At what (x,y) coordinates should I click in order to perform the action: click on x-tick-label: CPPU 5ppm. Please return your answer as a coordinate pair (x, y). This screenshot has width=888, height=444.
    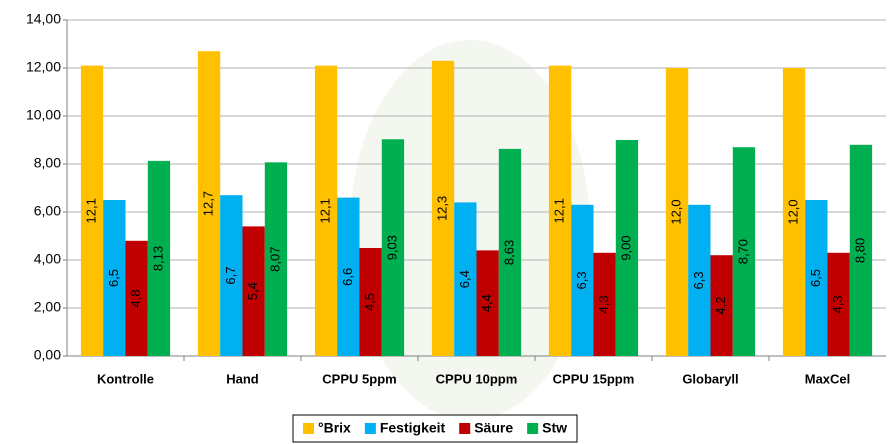
    Looking at the image, I should click on (359, 378).